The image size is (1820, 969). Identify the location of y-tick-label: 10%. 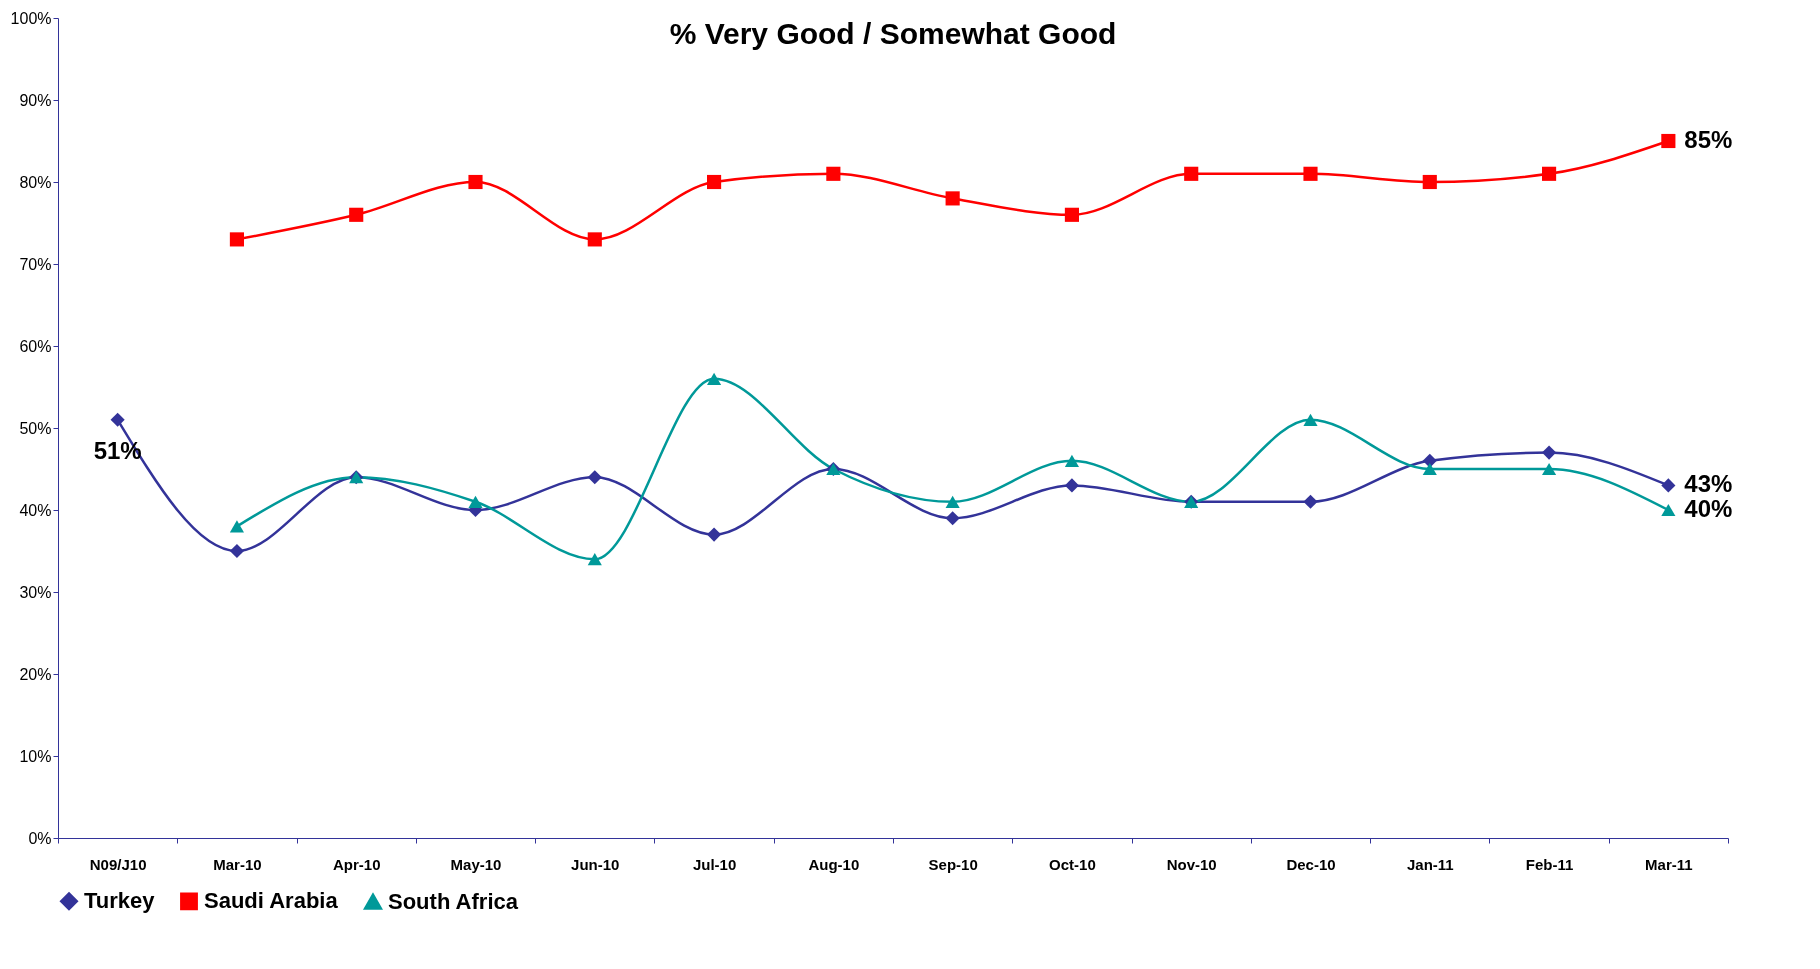
(35, 756).